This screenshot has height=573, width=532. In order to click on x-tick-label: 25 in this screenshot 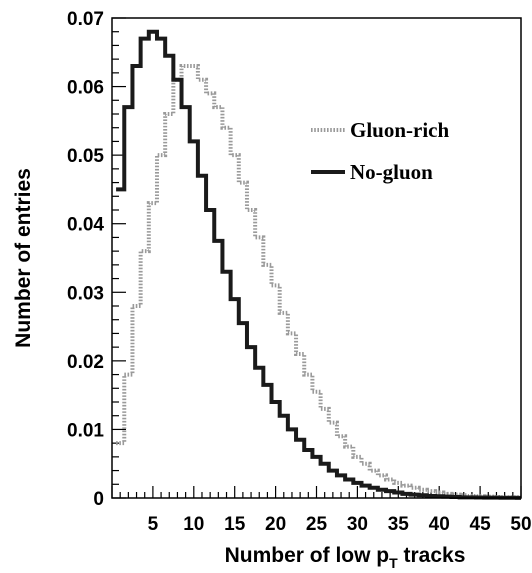, I will do `click(317, 524)`.